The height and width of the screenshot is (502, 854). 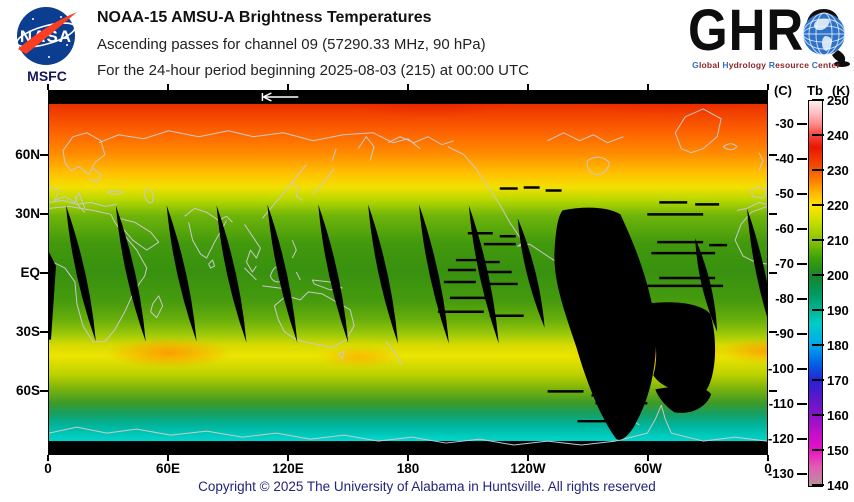 I want to click on cb-klabel-190: 190, so click(x=838, y=310).